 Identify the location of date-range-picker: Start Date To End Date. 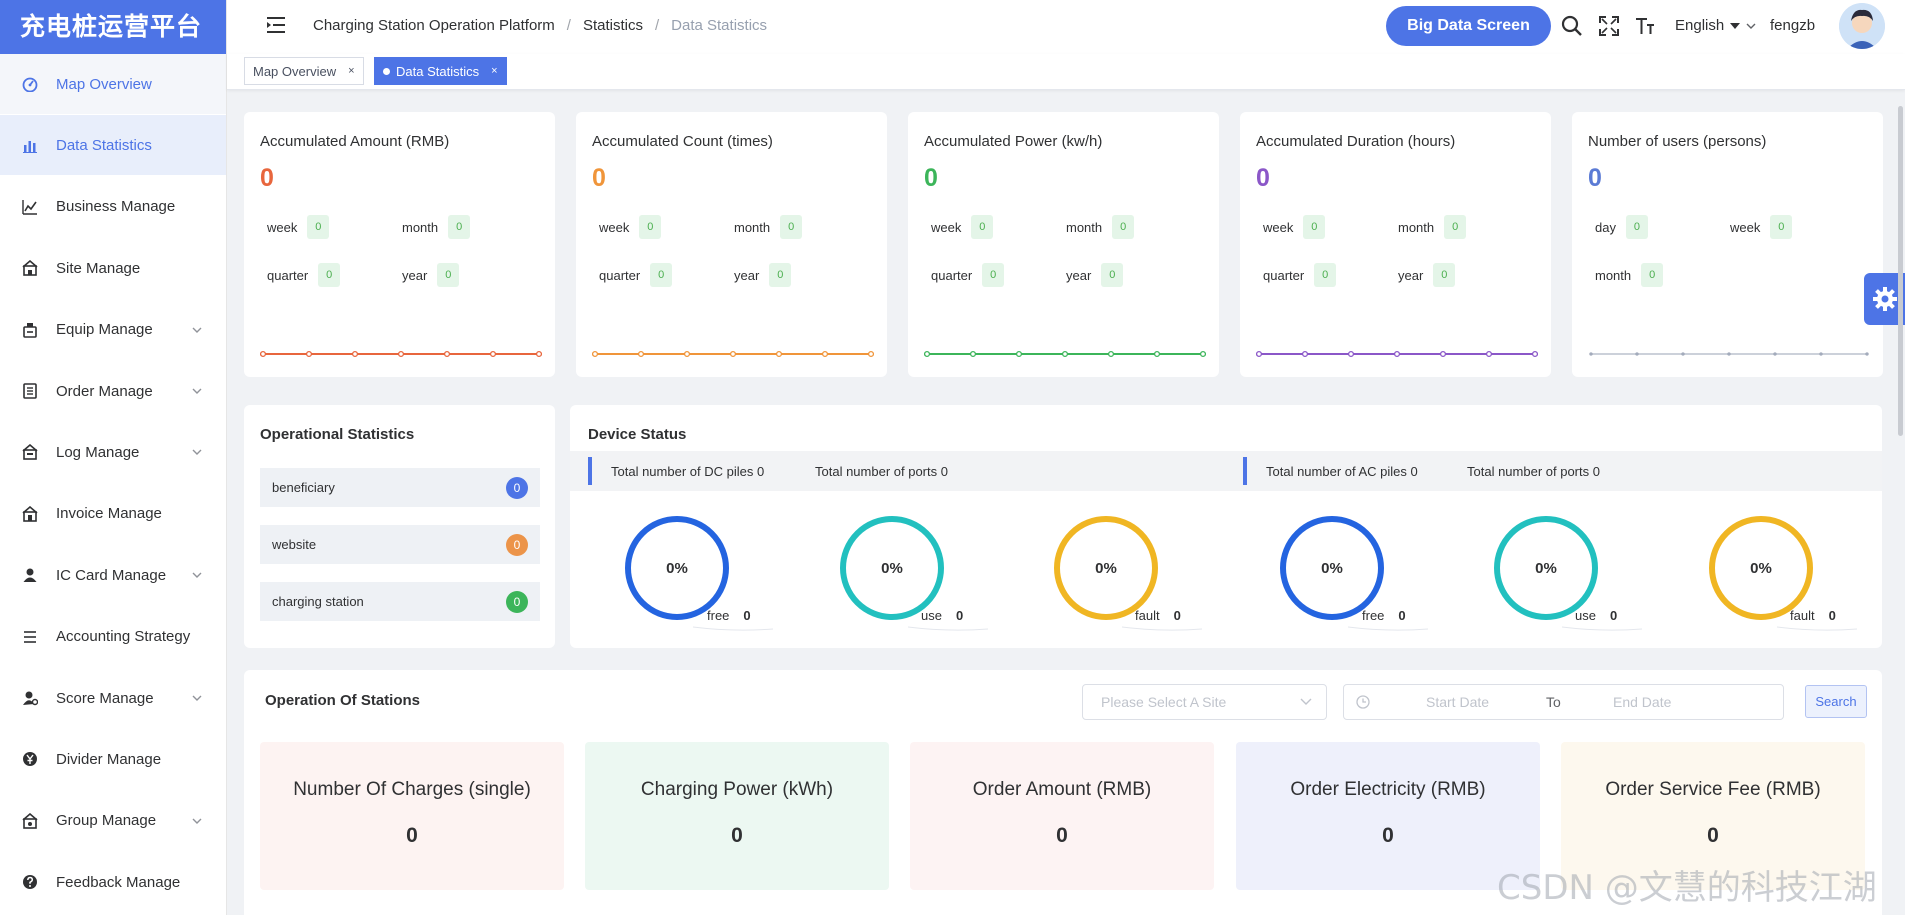
(1563, 702).